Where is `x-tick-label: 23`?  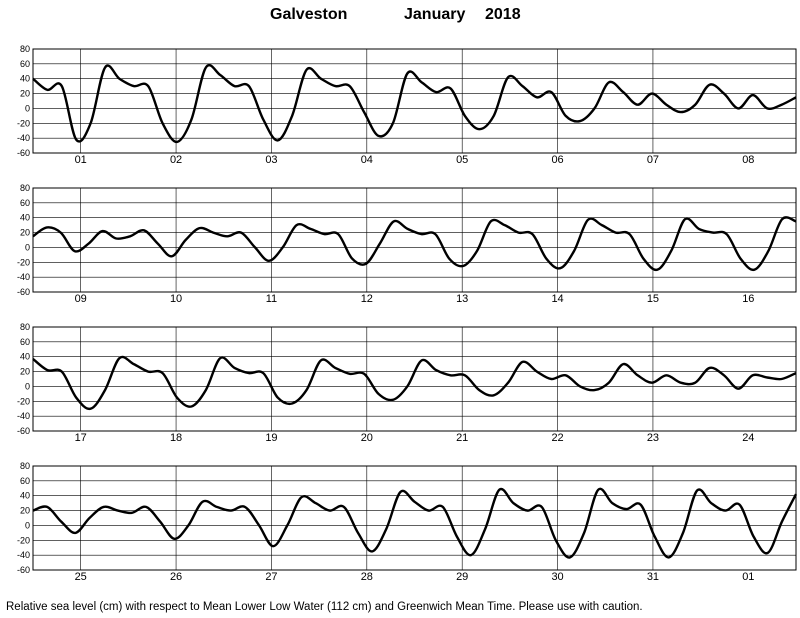 x-tick-label: 23 is located at coordinates (653, 438).